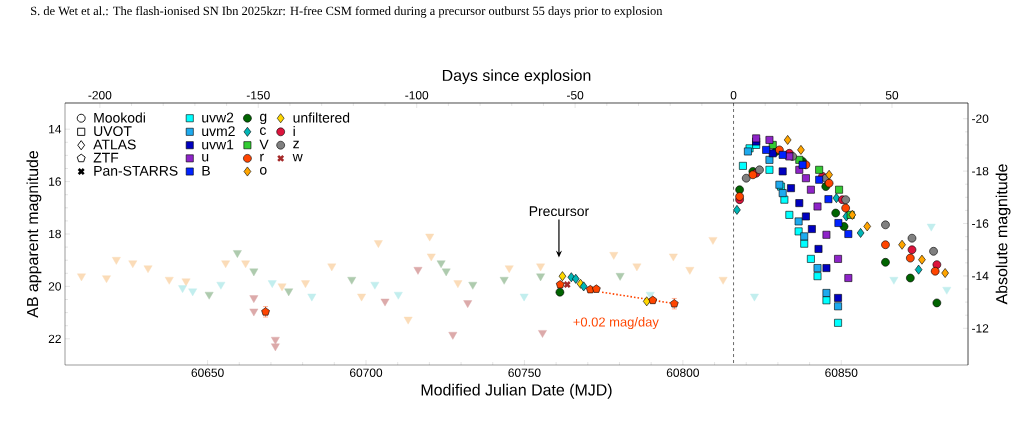 This screenshot has width=1035, height=421. I want to click on annotation: +0.02 mag/day, so click(616, 323).